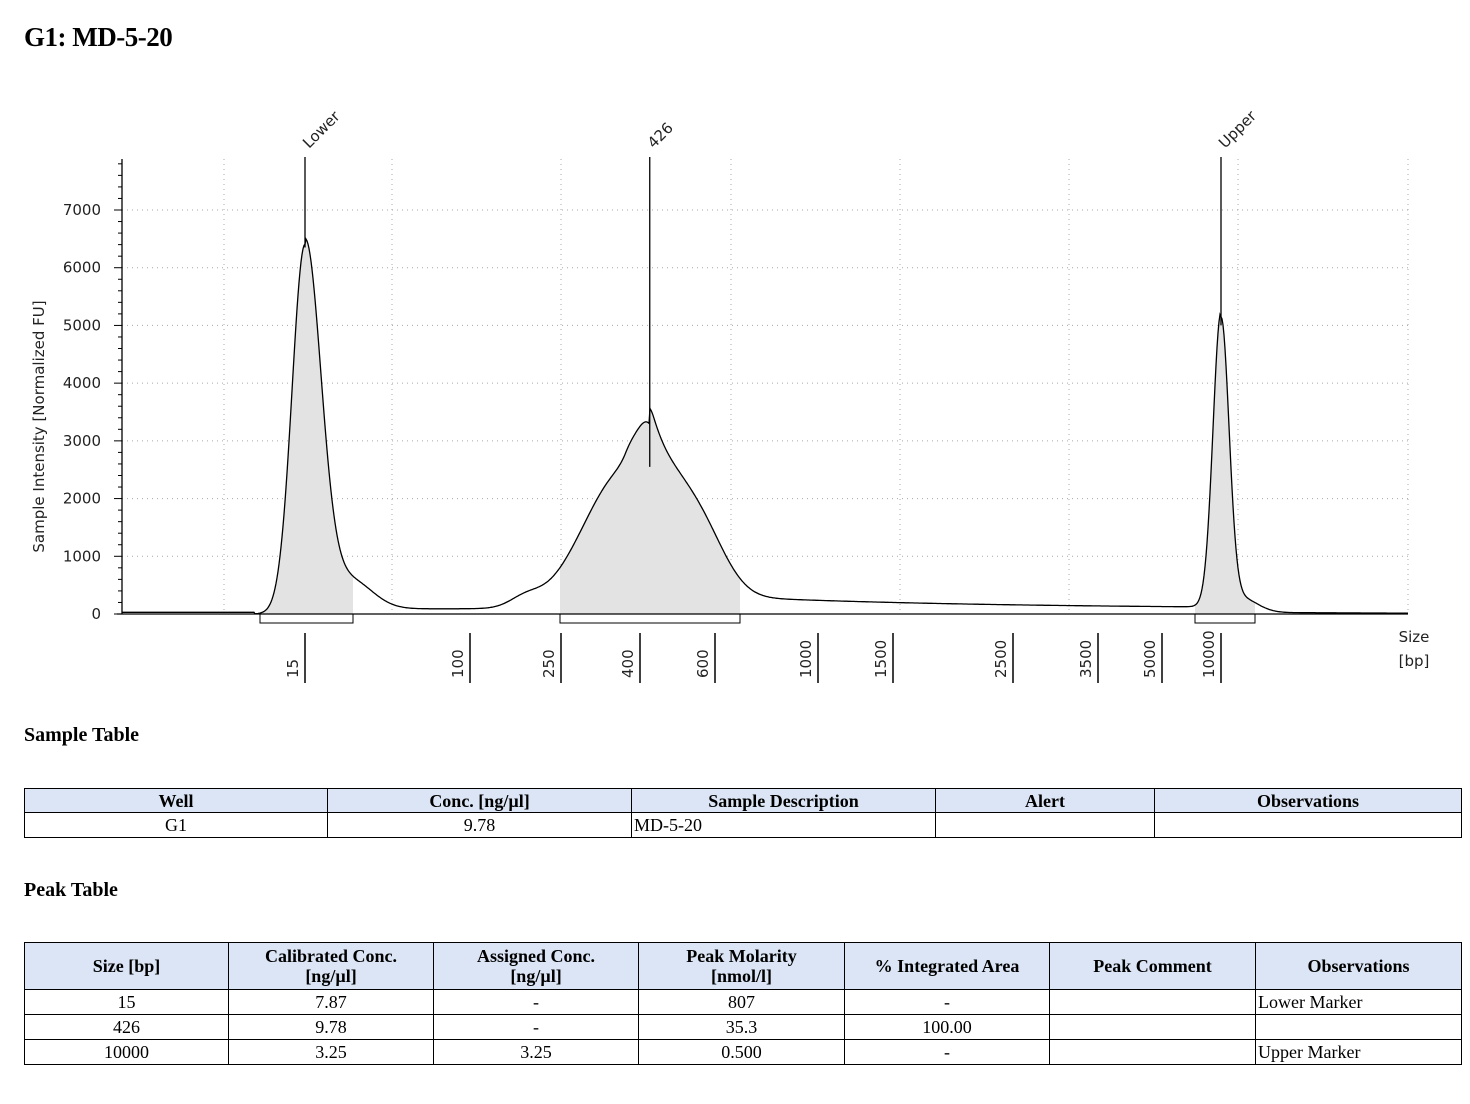  What do you see at coordinates (549, 663) in the screenshot?
I see `x-tick-label: 250` at bounding box center [549, 663].